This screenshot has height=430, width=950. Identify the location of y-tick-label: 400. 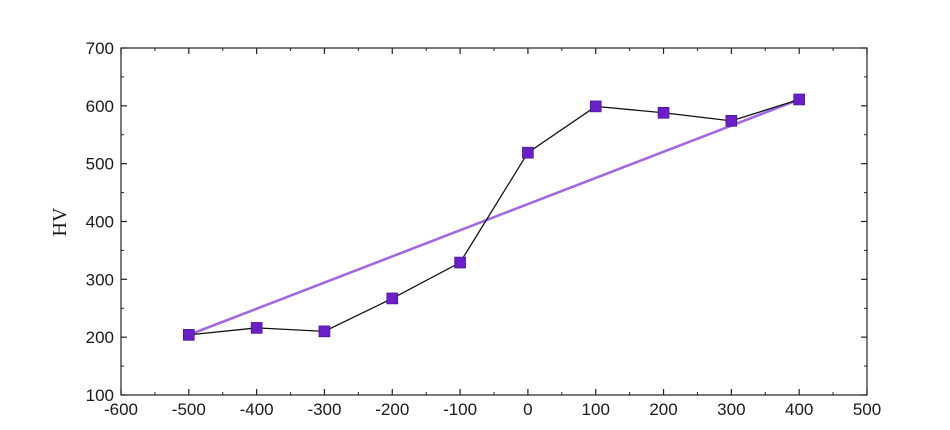
(100, 222).